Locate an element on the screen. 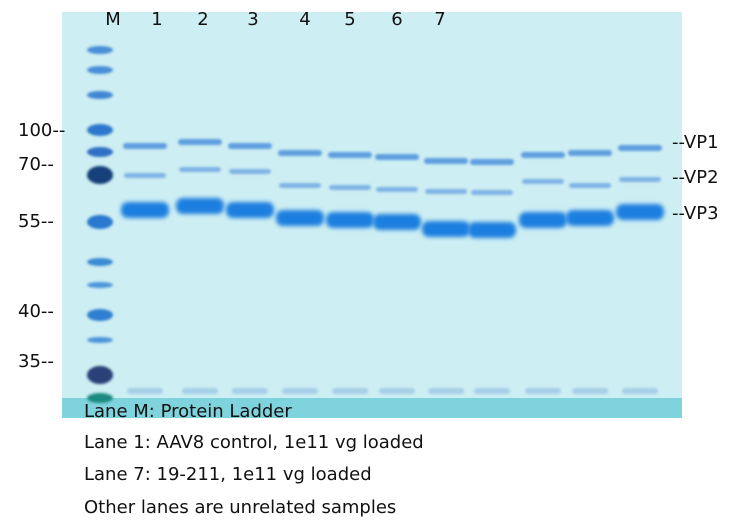 The image size is (740, 527). band-label: --VP3 is located at coordinates (695, 213).